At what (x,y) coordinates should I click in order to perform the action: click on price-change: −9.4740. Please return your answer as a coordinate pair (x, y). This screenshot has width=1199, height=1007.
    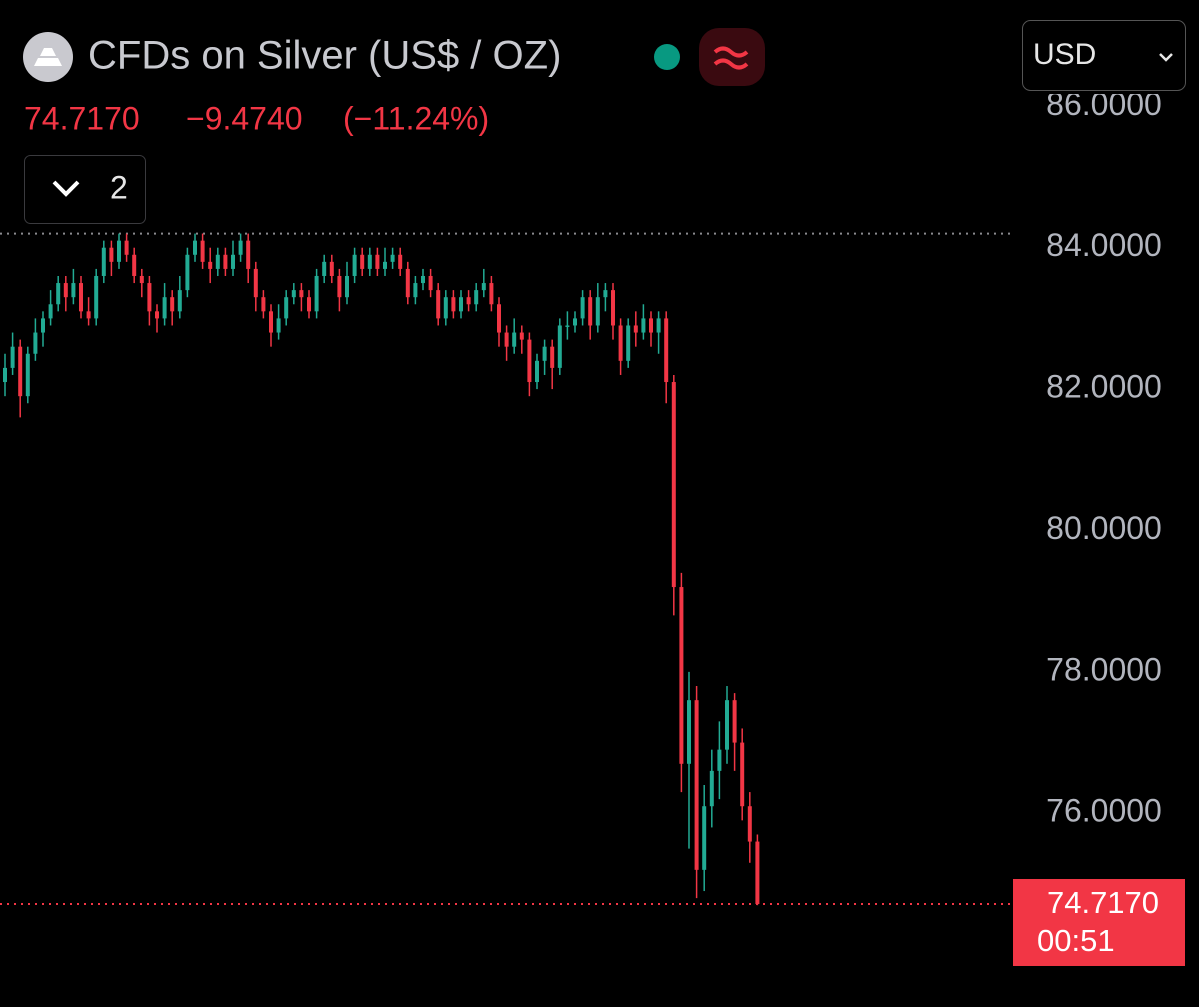
    Looking at the image, I should click on (244, 118).